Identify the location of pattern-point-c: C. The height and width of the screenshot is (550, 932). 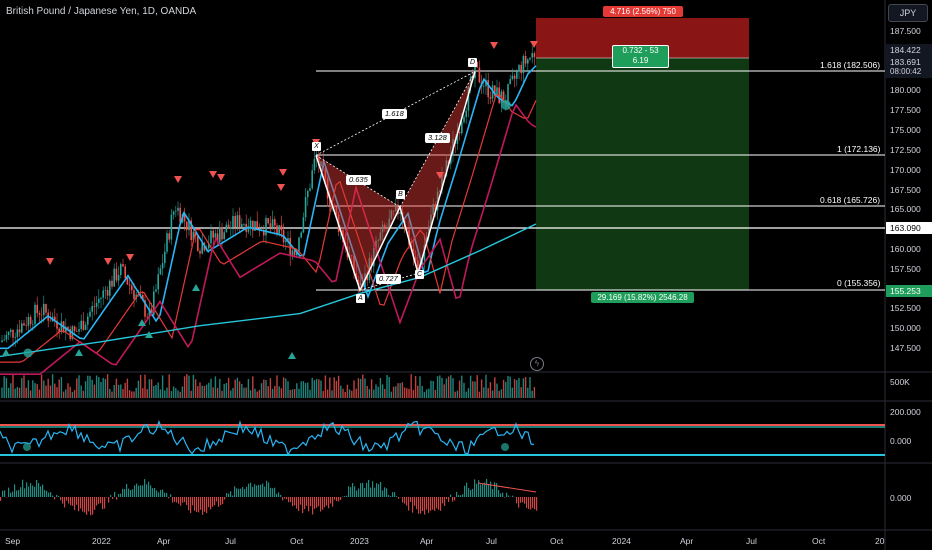
(419, 274).